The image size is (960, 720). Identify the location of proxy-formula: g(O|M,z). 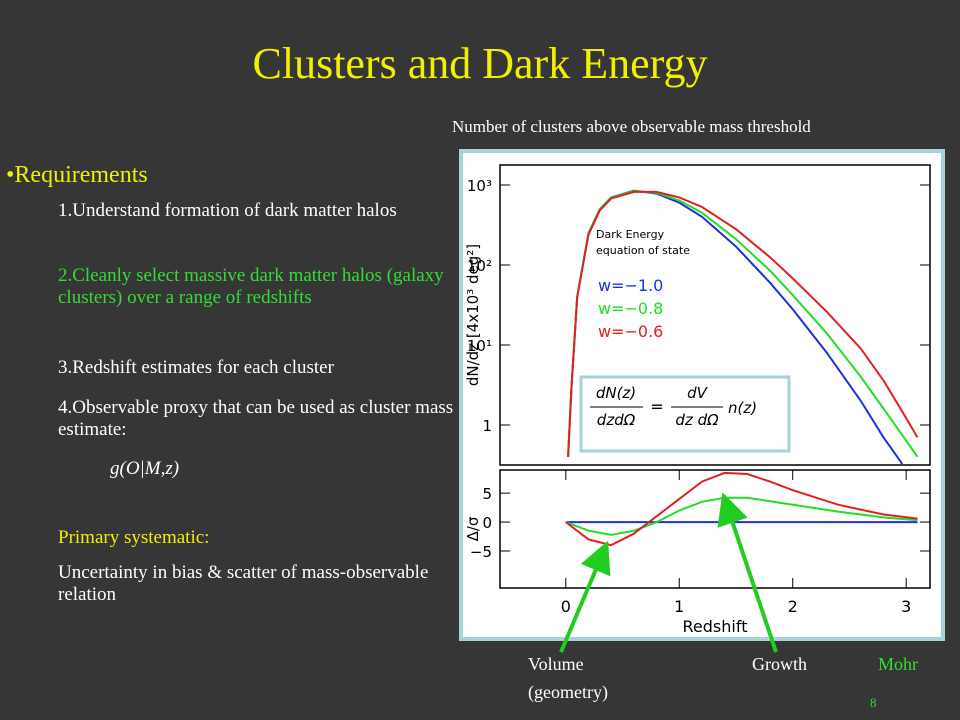
(145, 468).